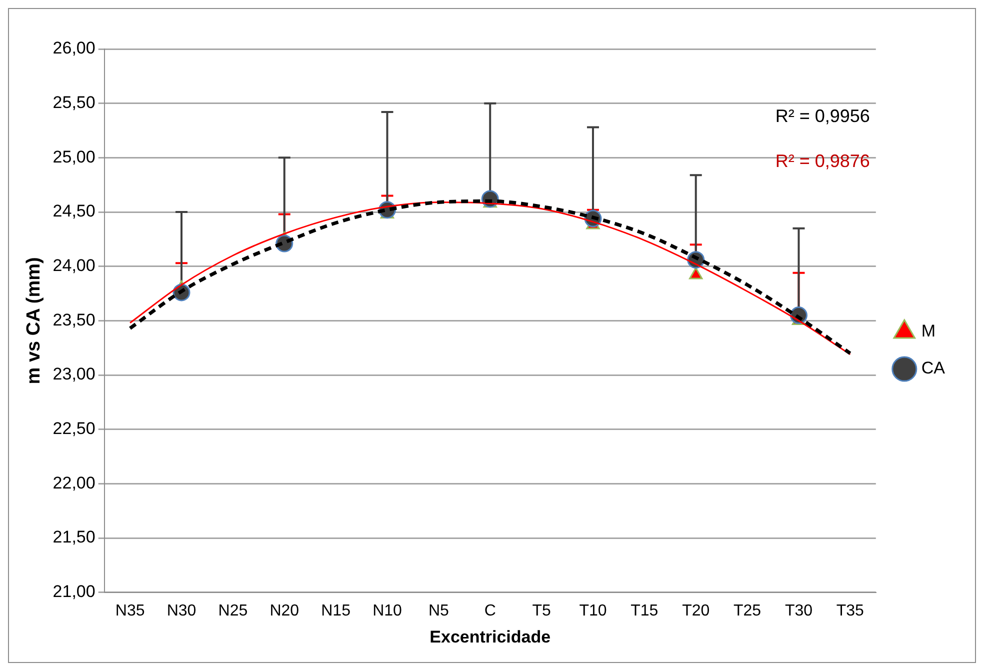 The height and width of the screenshot is (671, 984). I want to click on x-tick-label: N10, so click(387, 611).